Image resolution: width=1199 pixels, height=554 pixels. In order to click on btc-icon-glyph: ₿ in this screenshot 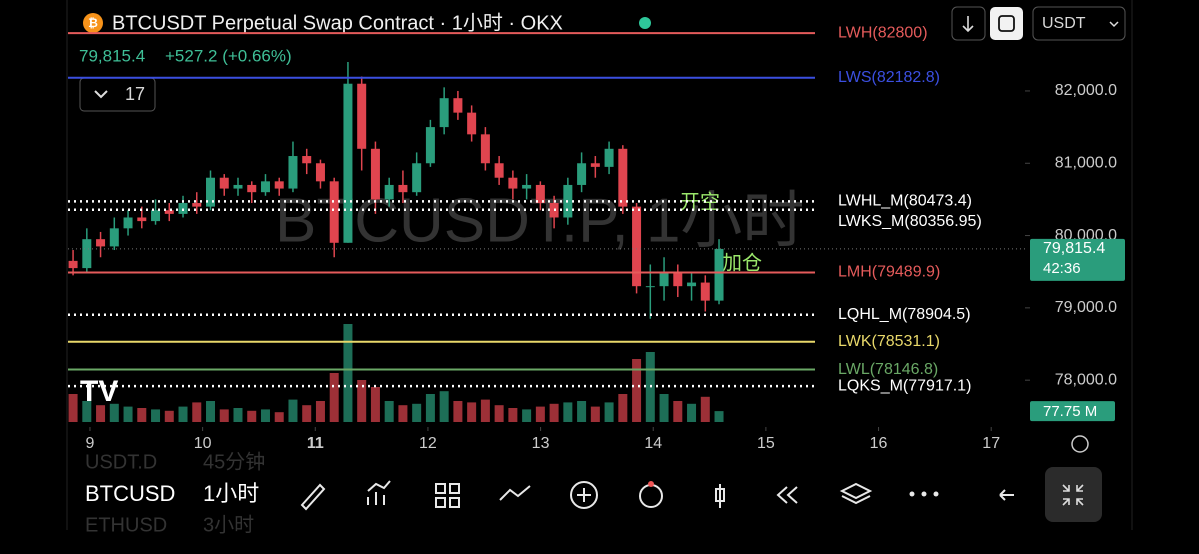, I will do `click(93, 23)`.